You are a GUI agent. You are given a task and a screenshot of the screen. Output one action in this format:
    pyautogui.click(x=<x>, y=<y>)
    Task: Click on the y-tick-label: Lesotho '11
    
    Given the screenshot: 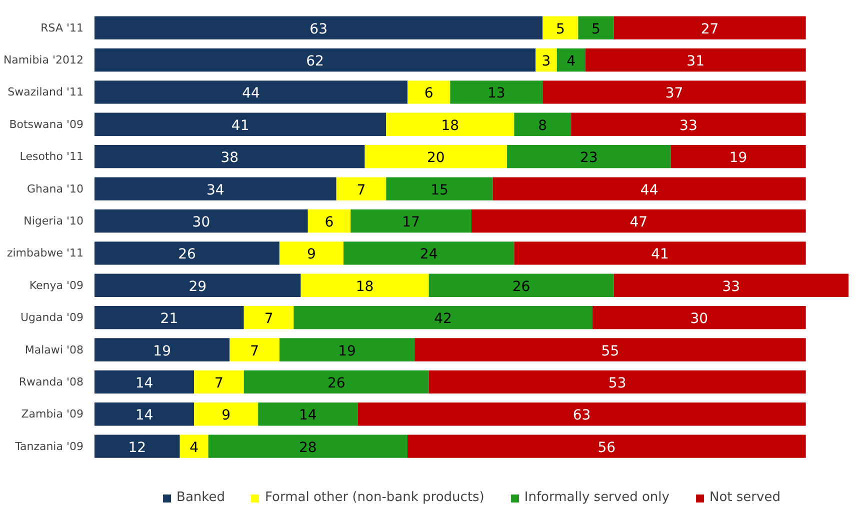 What is the action you would take?
    pyautogui.click(x=52, y=157)
    